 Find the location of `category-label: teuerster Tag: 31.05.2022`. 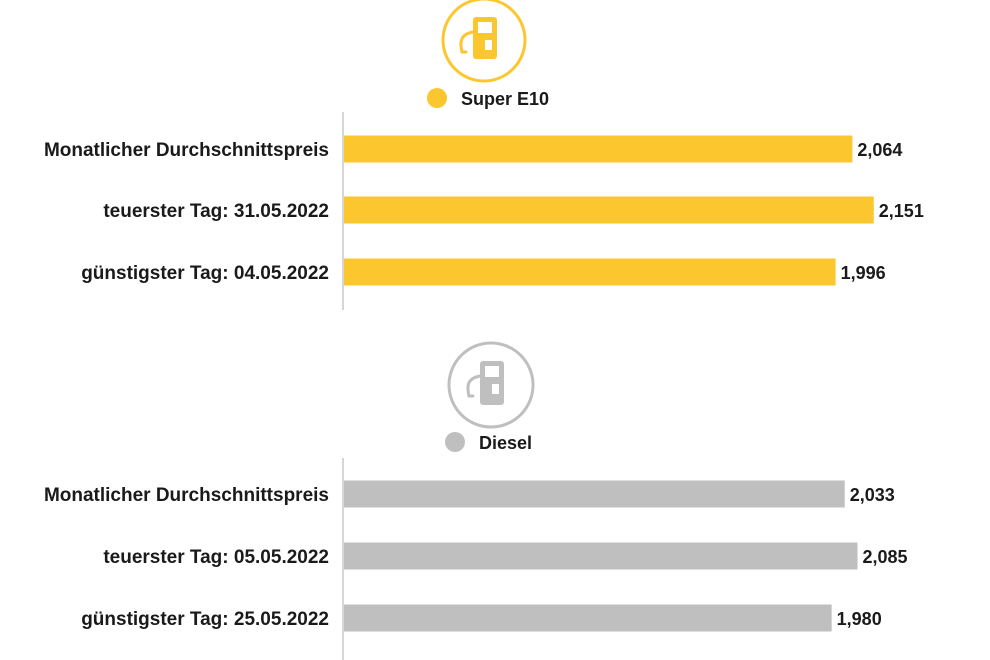

category-label: teuerster Tag: 31.05.2022 is located at coordinates (216, 211).